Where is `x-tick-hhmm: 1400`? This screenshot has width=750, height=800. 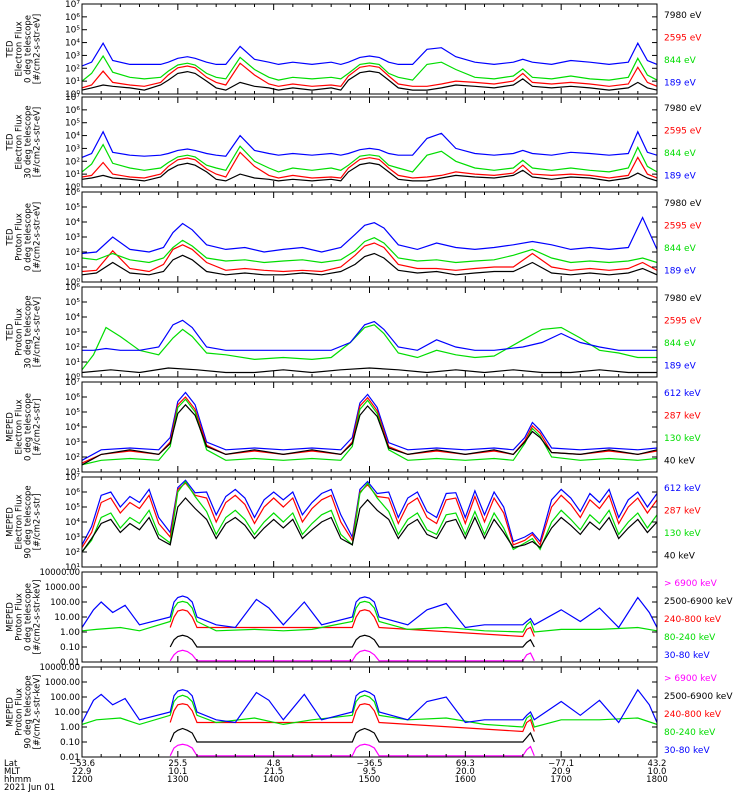
x-tick-hhmm: 1400 is located at coordinates (274, 780).